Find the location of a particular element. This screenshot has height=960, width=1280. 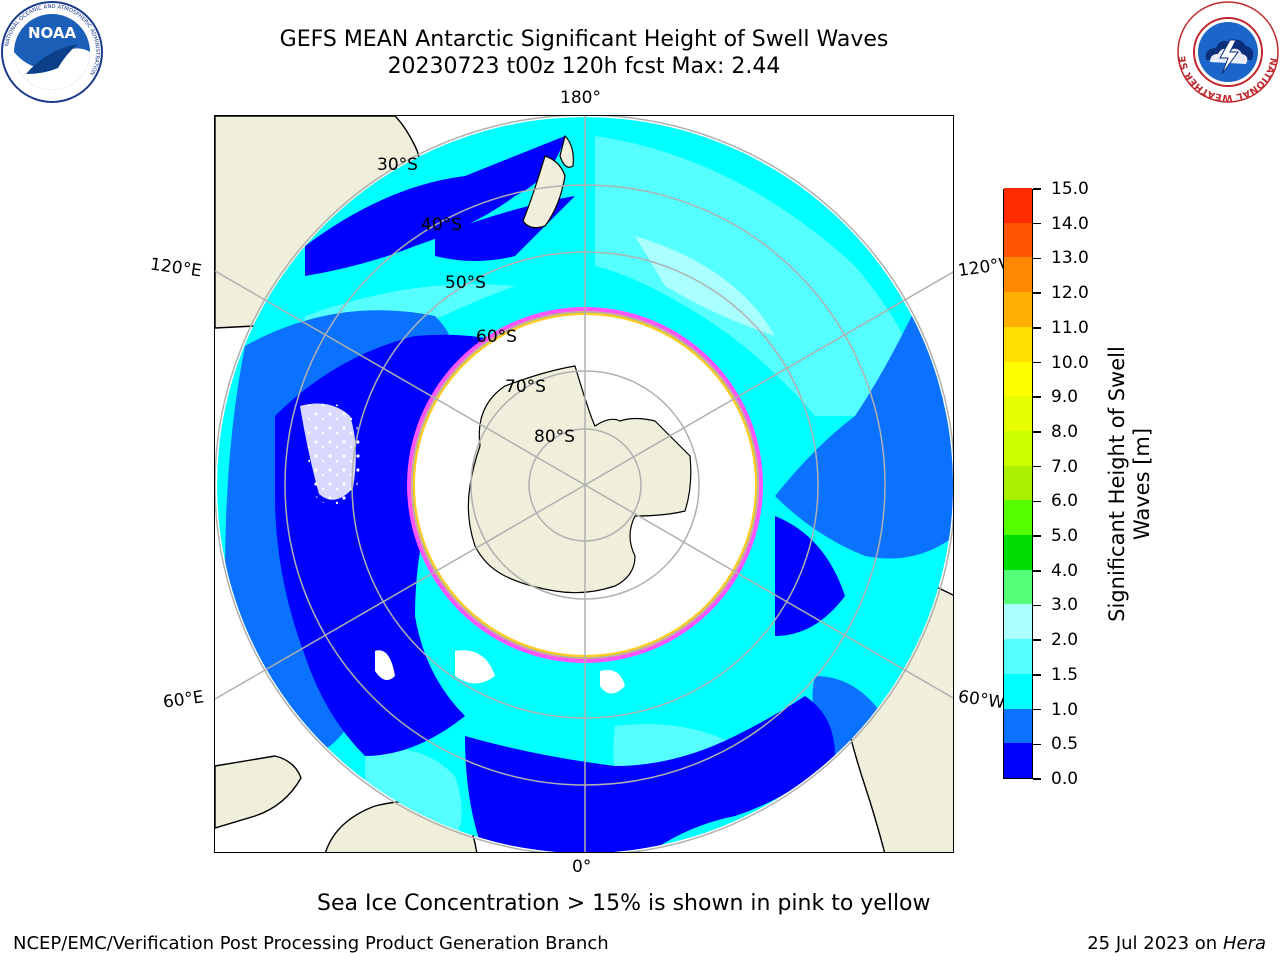

chart-subtitle: 20230723 t00z 120h fcst Max: 2.44 is located at coordinates (584, 66).